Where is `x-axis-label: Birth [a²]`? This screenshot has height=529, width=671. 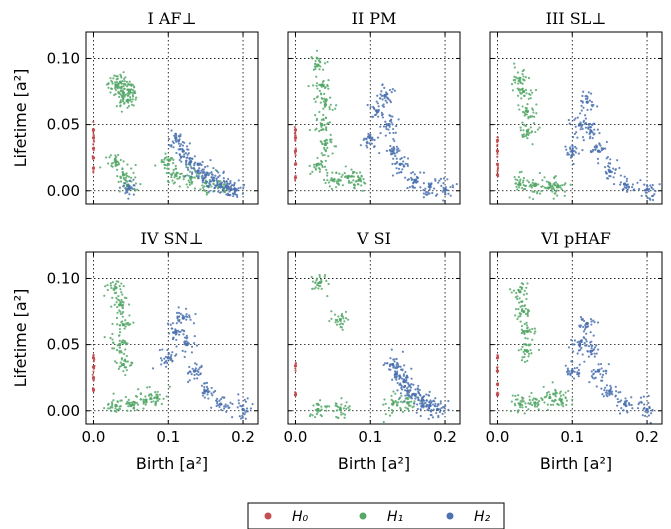
x-axis-label: Birth [a²] is located at coordinates (576, 463).